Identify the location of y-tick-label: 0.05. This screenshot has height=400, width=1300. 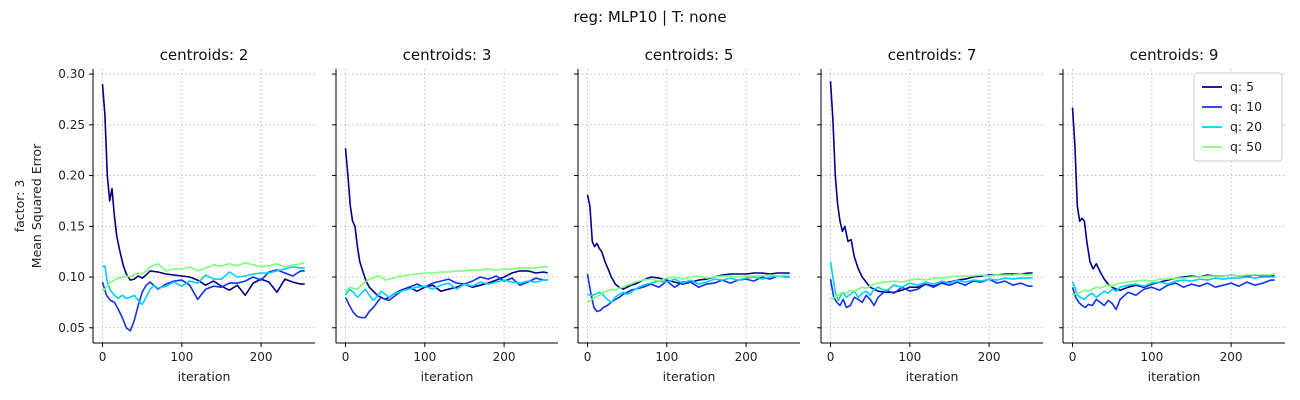
(71, 328).